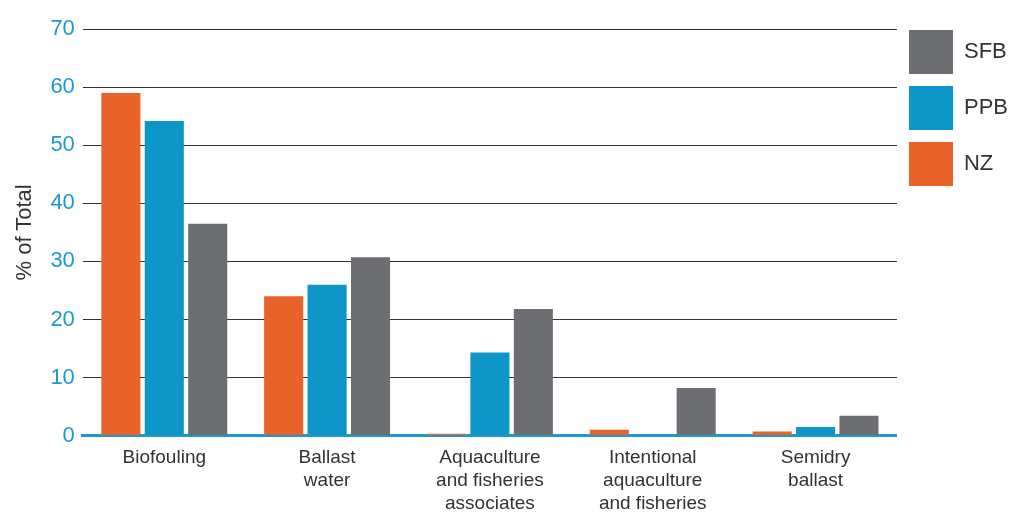  Describe the element at coordinates (62, 144) in the screenshot. I see `y-tick-label: 50` at that location.